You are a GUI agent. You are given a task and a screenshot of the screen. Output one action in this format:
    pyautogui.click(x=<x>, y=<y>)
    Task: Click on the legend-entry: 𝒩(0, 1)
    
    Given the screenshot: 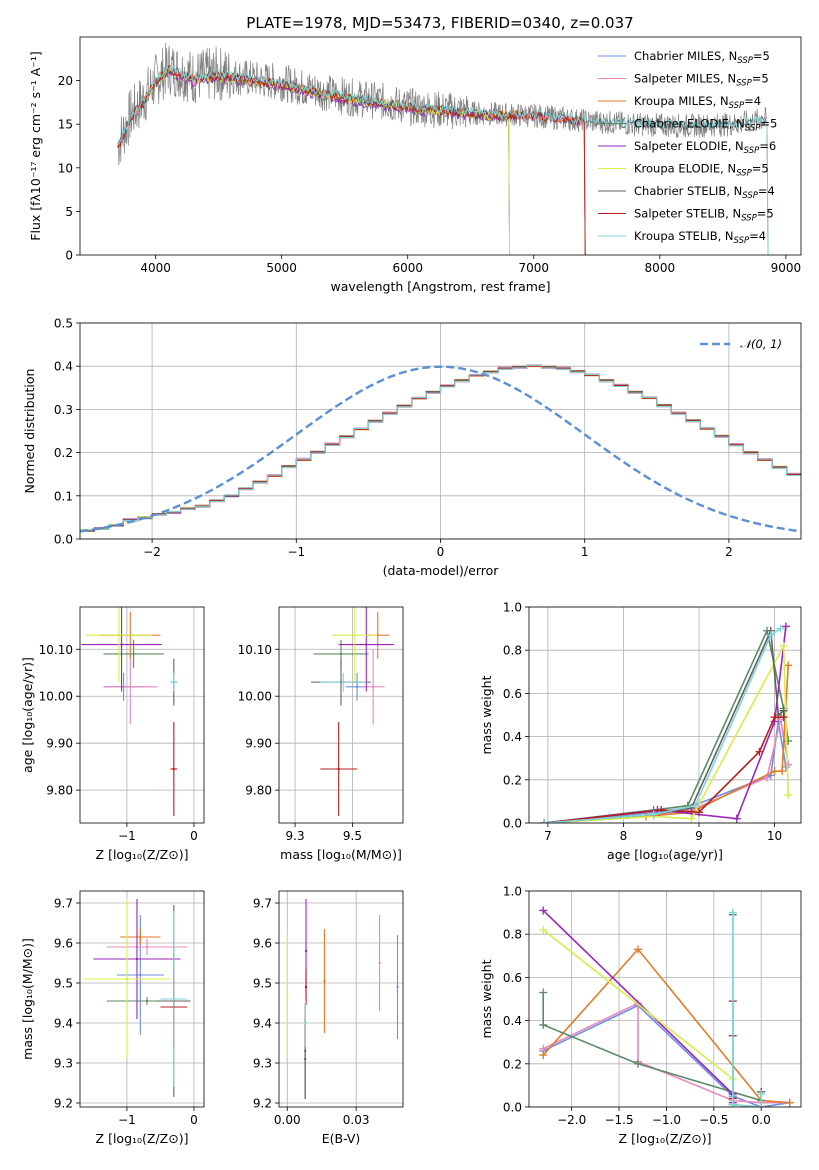 What is the action you would take?
    pyautogui.click(x=761, y=344)
    